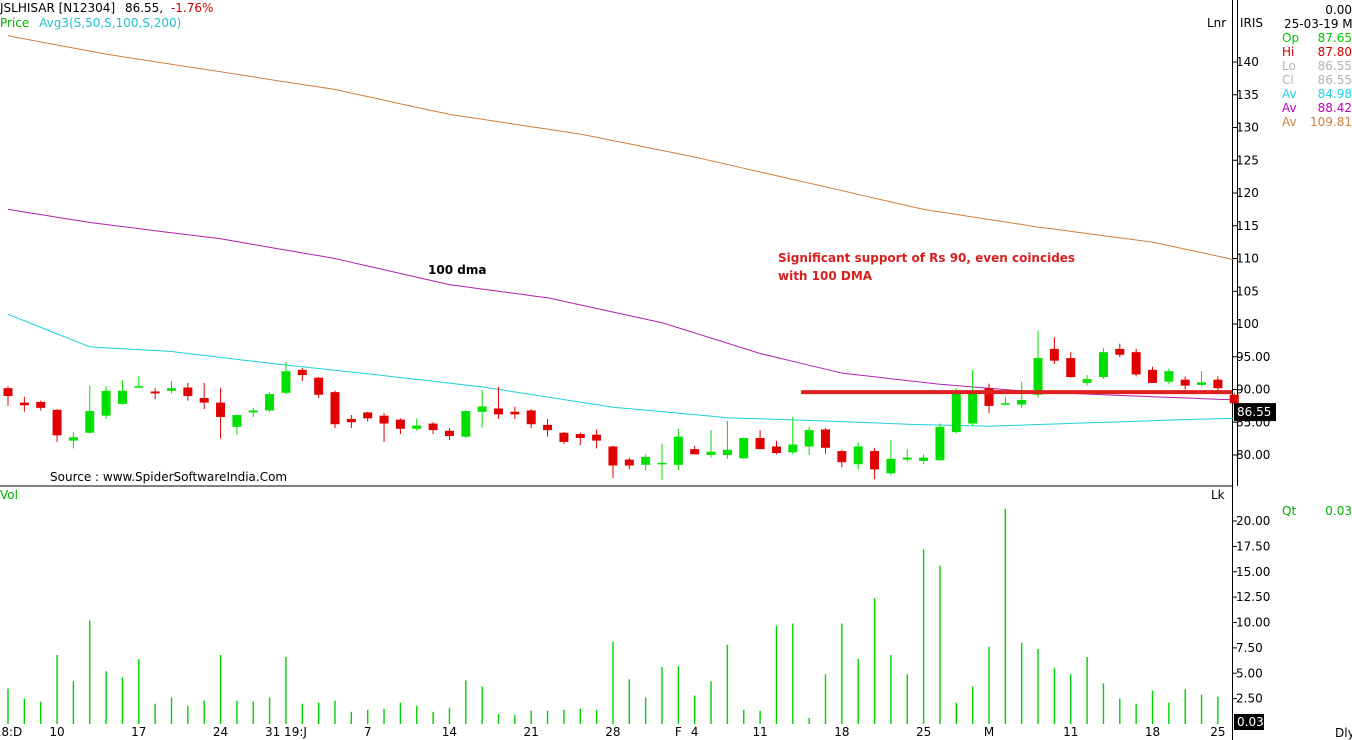 This screenshot has height=740, width=1352. I want to click on price-tick-label: 80.00, so click(1253, 455).